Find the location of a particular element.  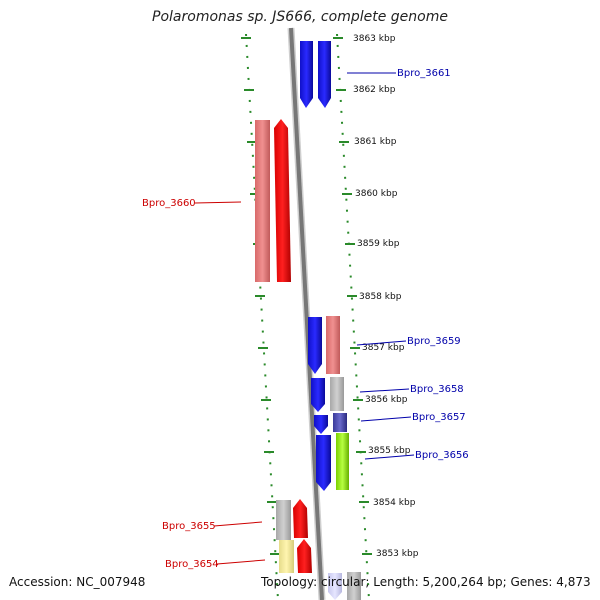

kbp-label: 3855 kbp is located at coordinates (389, 451).